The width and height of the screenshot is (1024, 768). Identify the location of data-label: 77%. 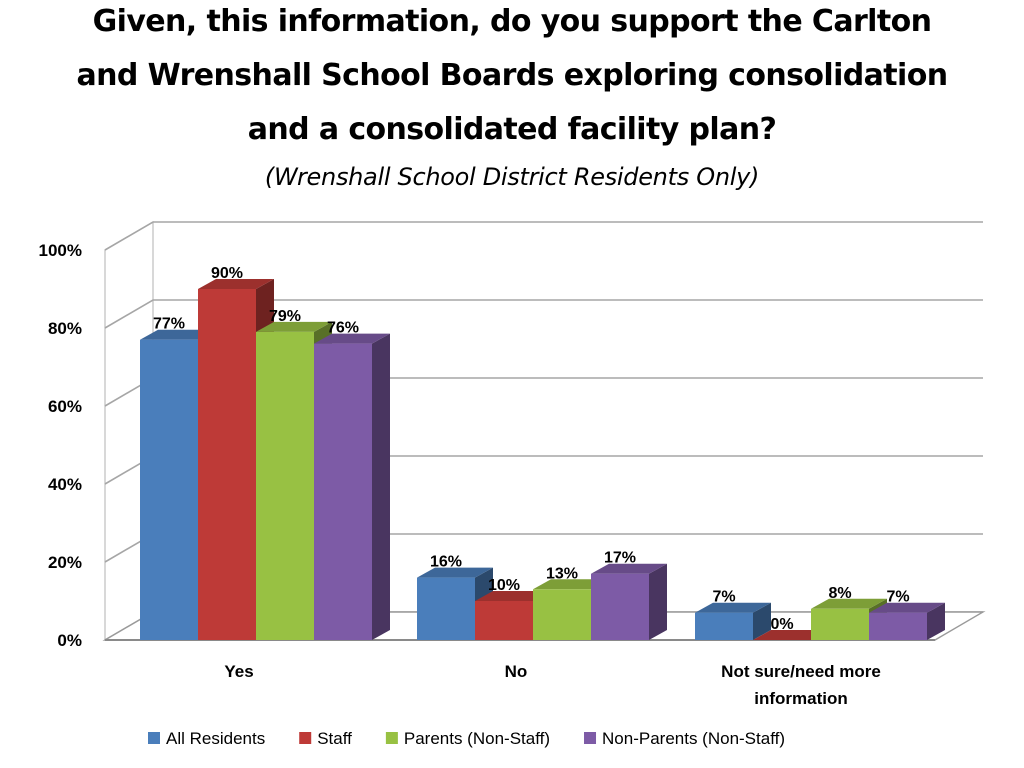
(169, 324).